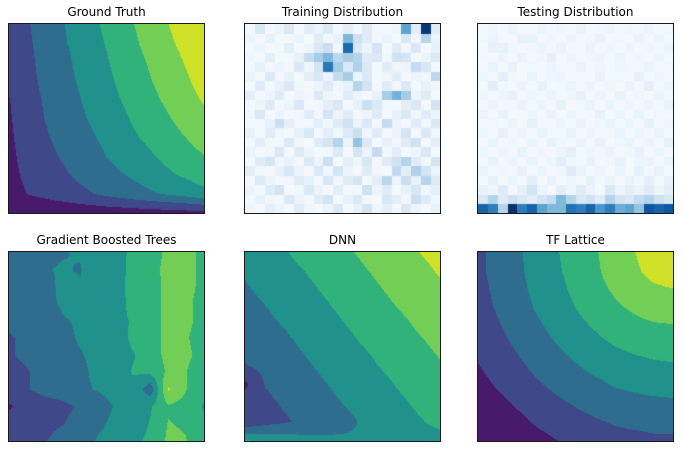 This screenshot has width=684, height=452. I want to click on axes-box-gradient-boosted-trees, so click(106, 346).